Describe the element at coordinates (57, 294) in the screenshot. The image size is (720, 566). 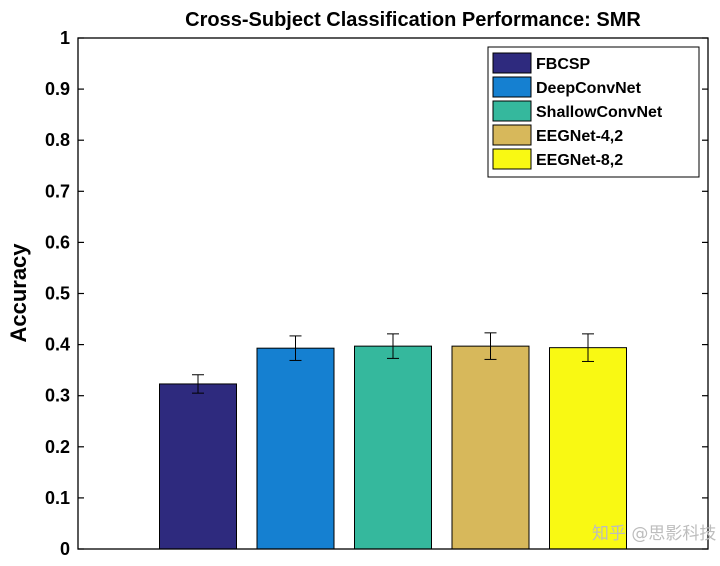
I see `y-tick-label: 0.5` at that location.